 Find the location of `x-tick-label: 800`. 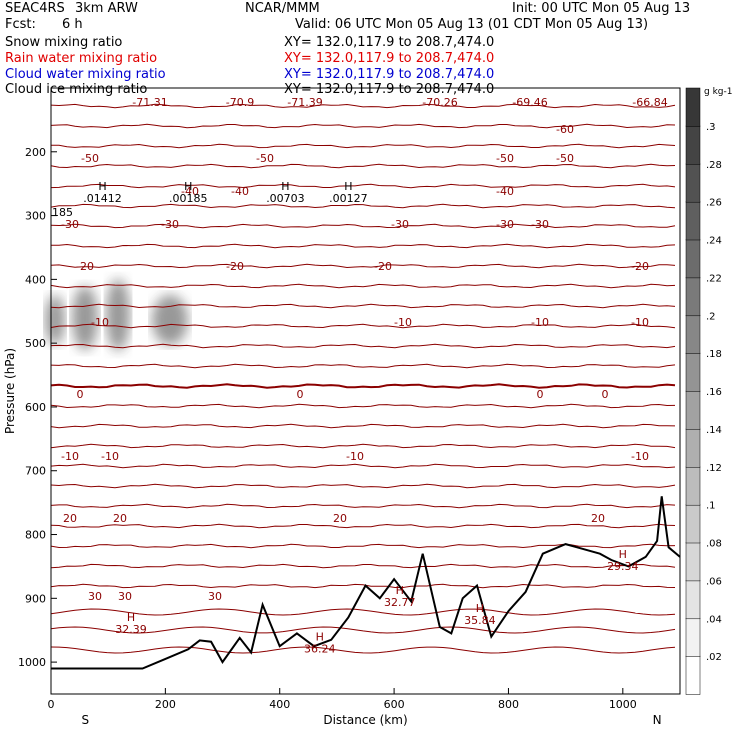

x-tick-label: 800 is located at coordinates (508, 704).